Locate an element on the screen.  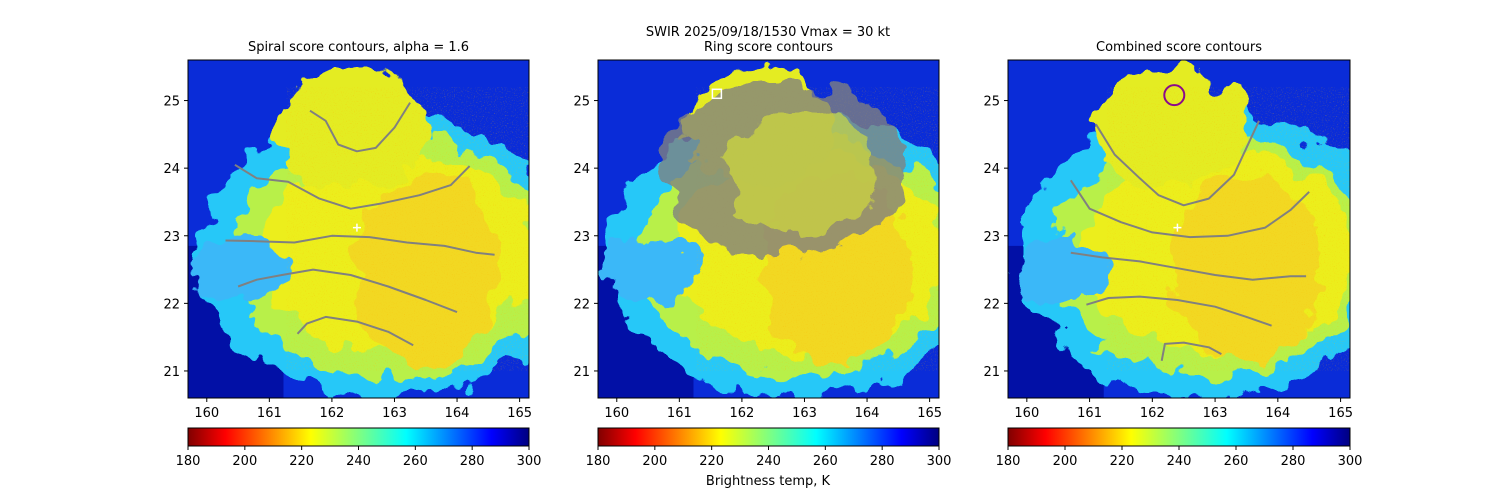
colorbar-axis-label: Brightness temp, K is located at coordinates (768, 481).